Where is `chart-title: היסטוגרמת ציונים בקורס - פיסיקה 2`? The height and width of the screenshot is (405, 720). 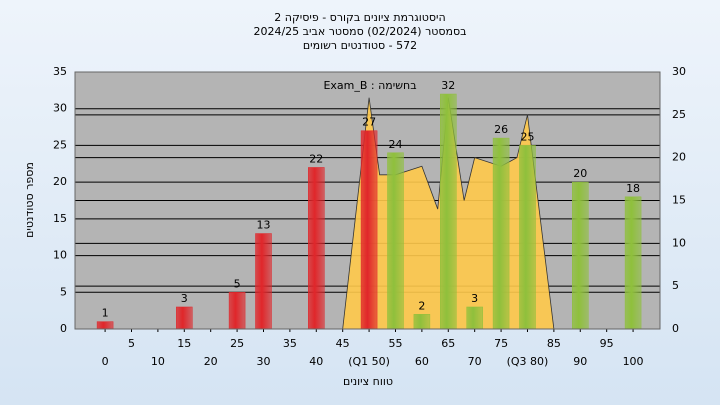
chart-title: היסטוגרמת ציונים בקורס - פיסיקה 2 is located at coordinates (359, 17).